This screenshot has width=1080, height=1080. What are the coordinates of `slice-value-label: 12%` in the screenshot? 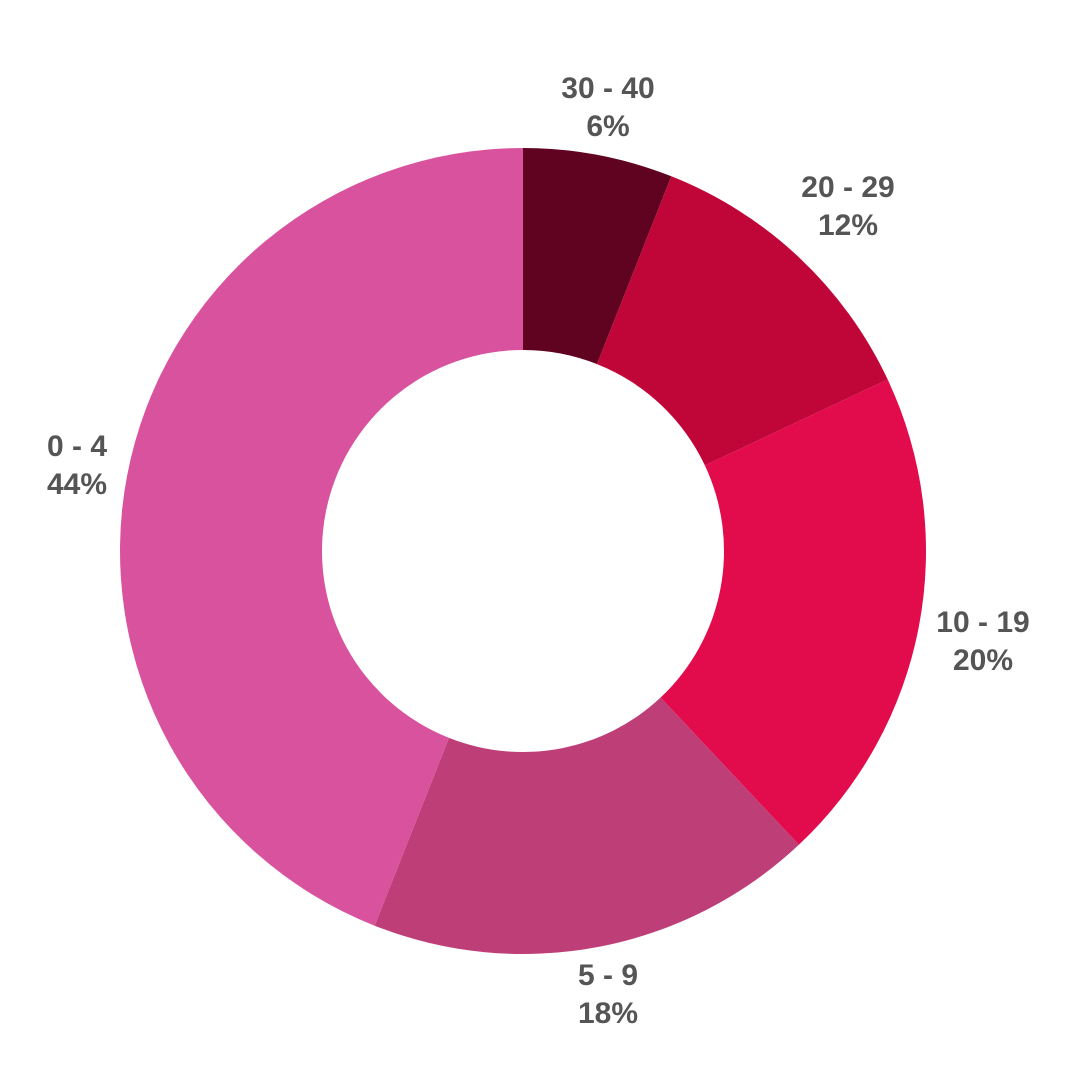 It's located at (848, 225).